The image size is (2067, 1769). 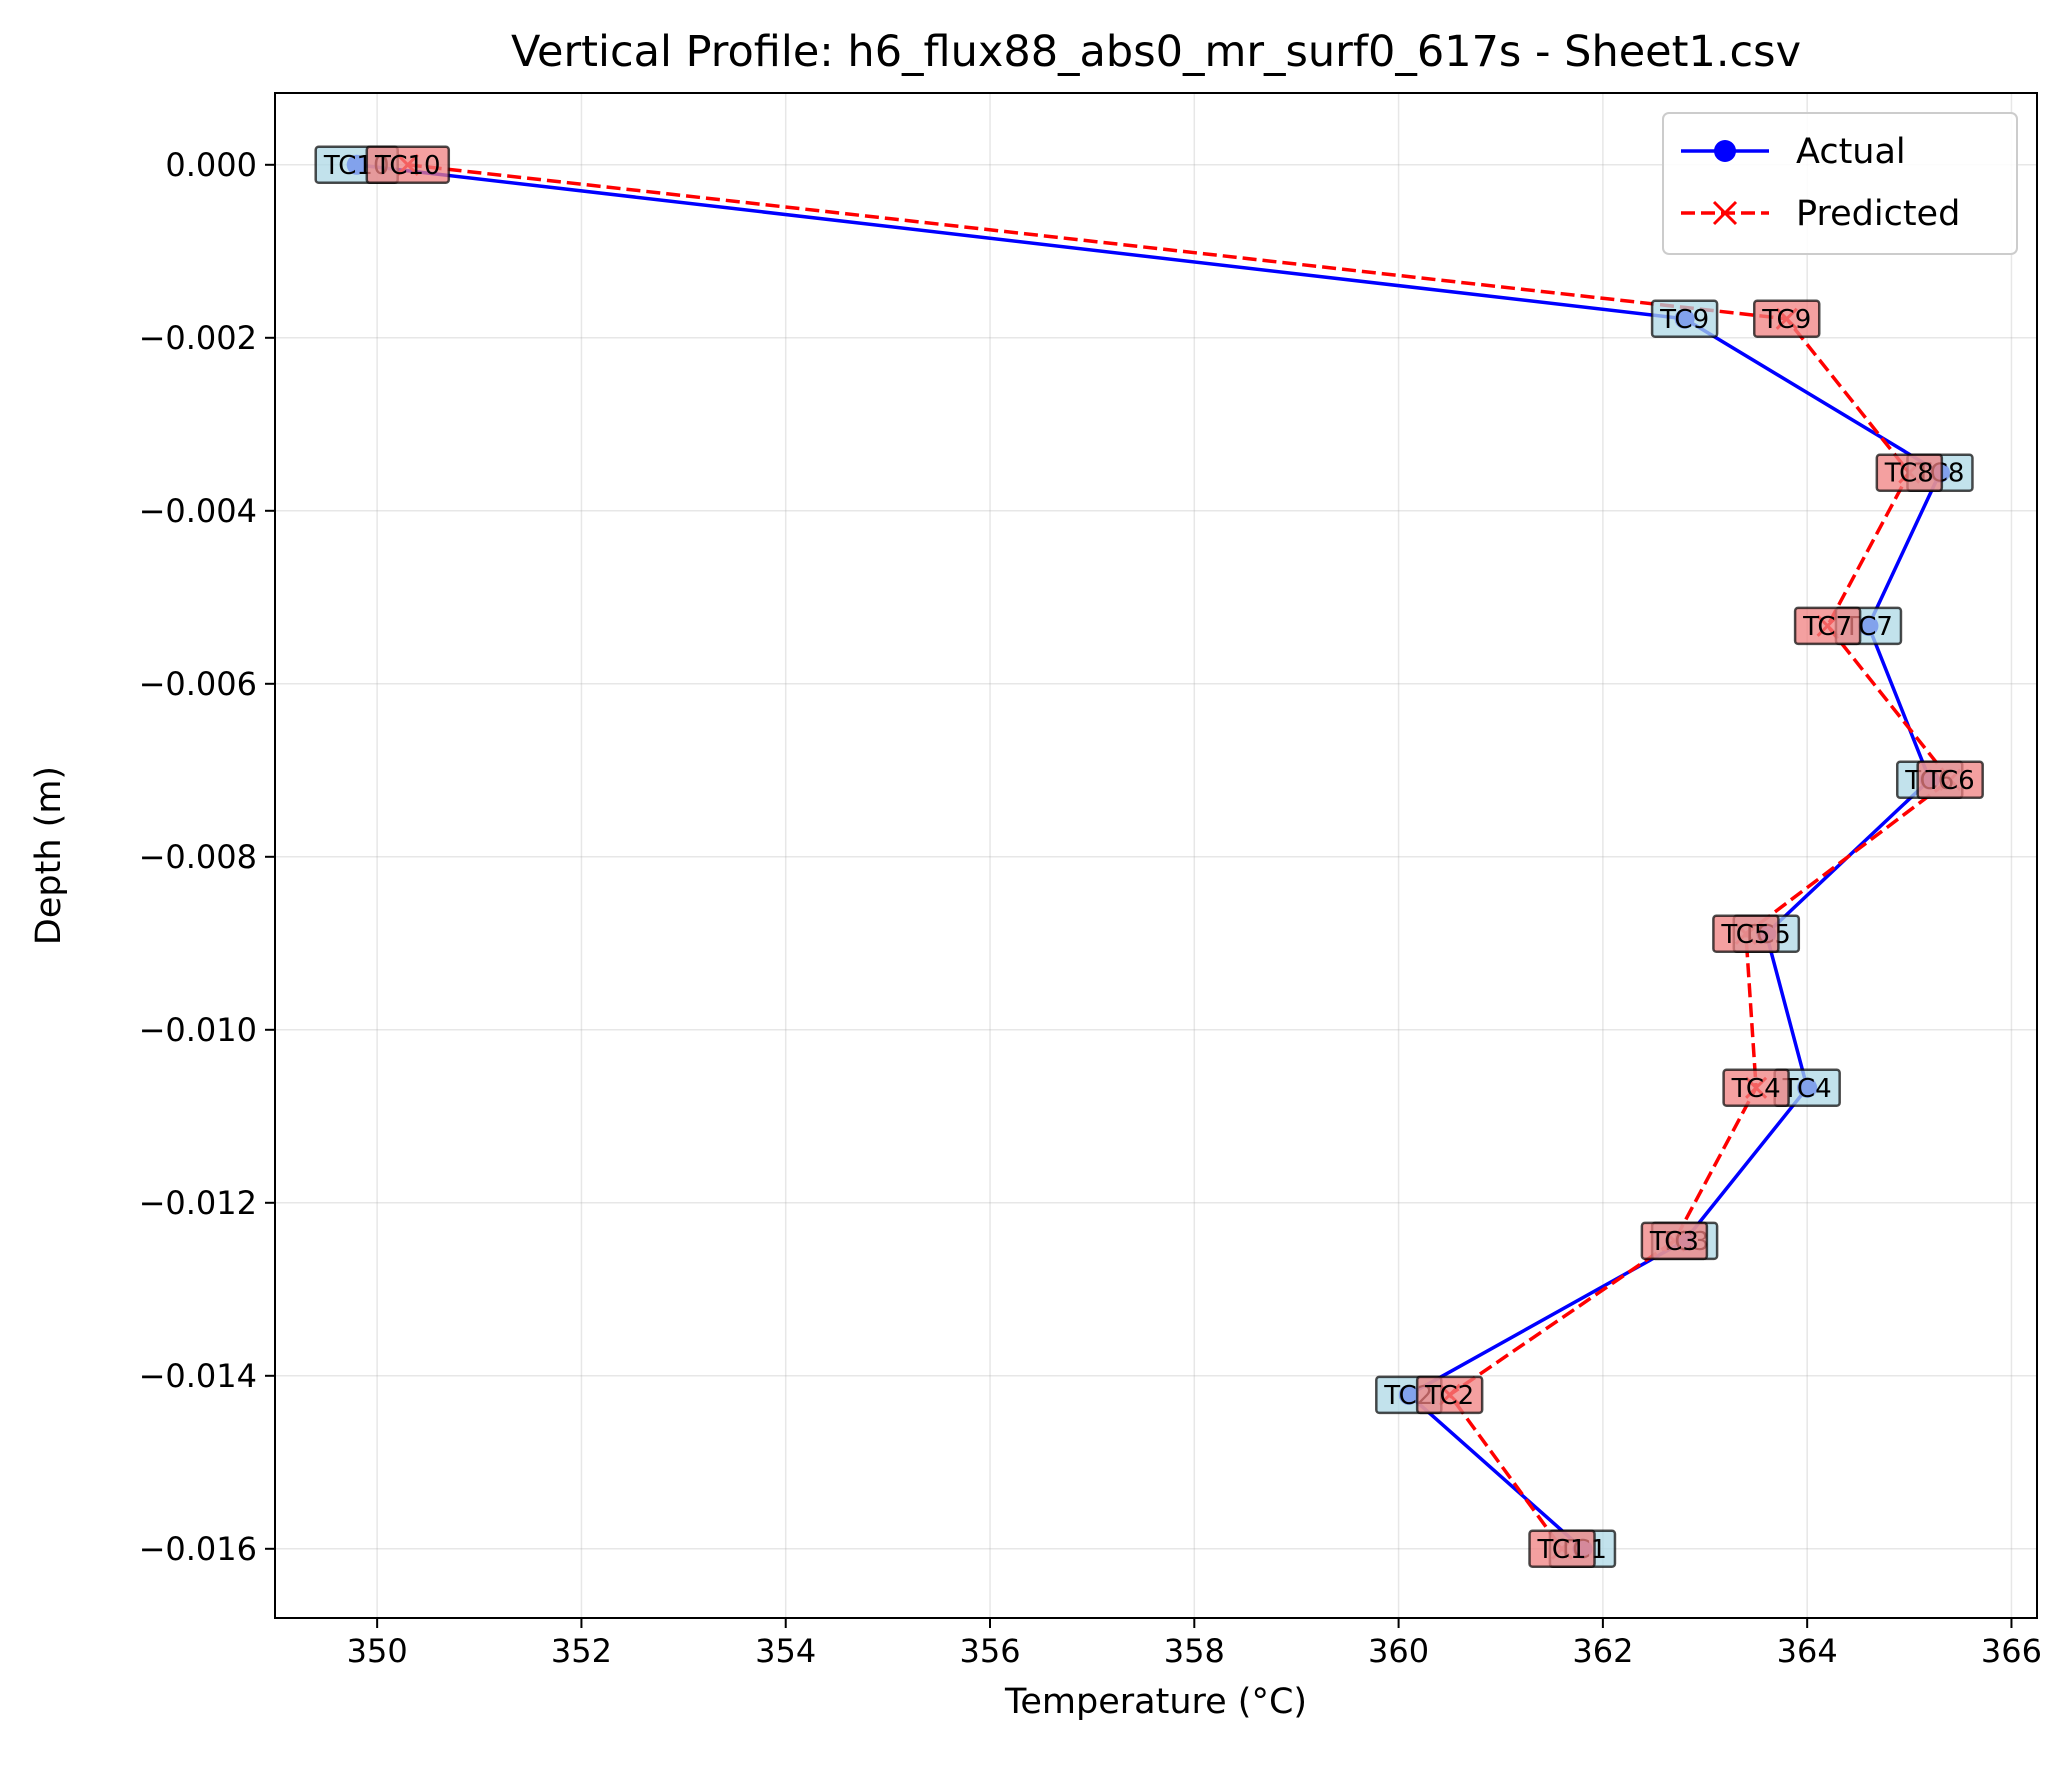 I want to click on x-tick-label: 356, so click(x=989, y=1651).